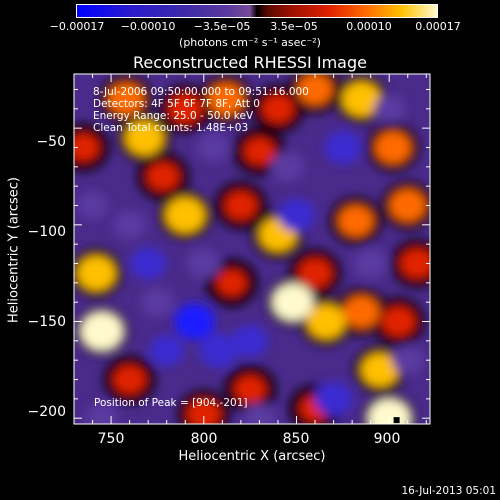 This screenshot has width=500, height=500. I want to click on colorbar-tick-label: −3.5e−05, so click(222, 26).